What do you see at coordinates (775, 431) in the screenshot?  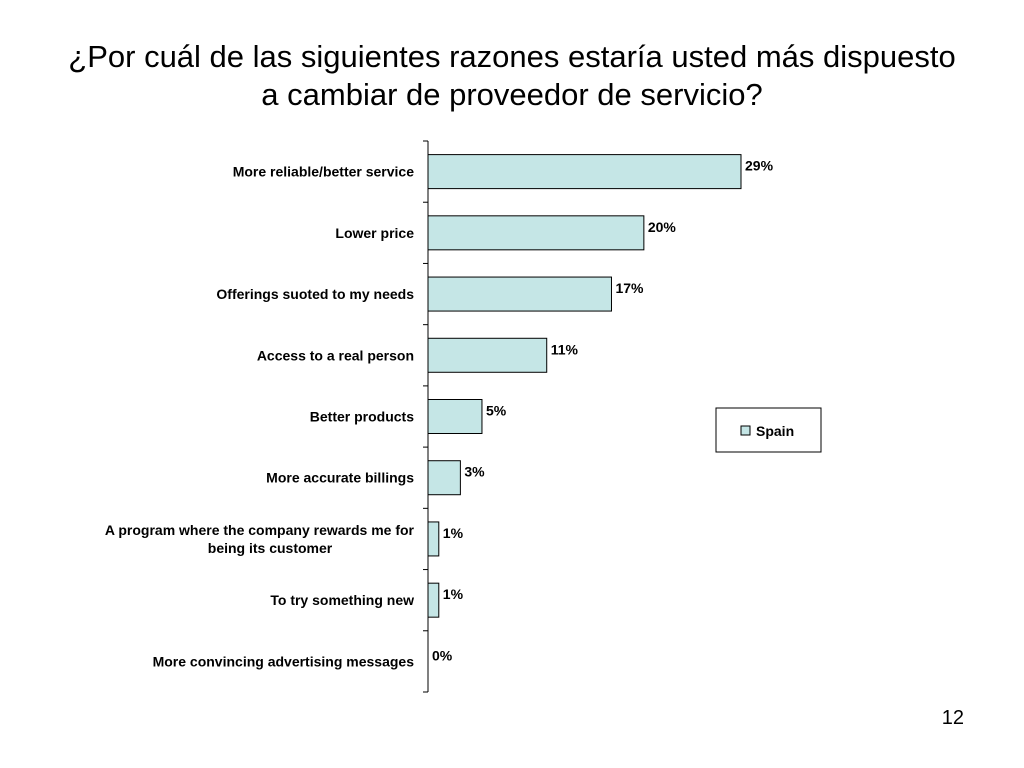 I see `legend-entry-spain: Spain` at bounding box center [775, 431].